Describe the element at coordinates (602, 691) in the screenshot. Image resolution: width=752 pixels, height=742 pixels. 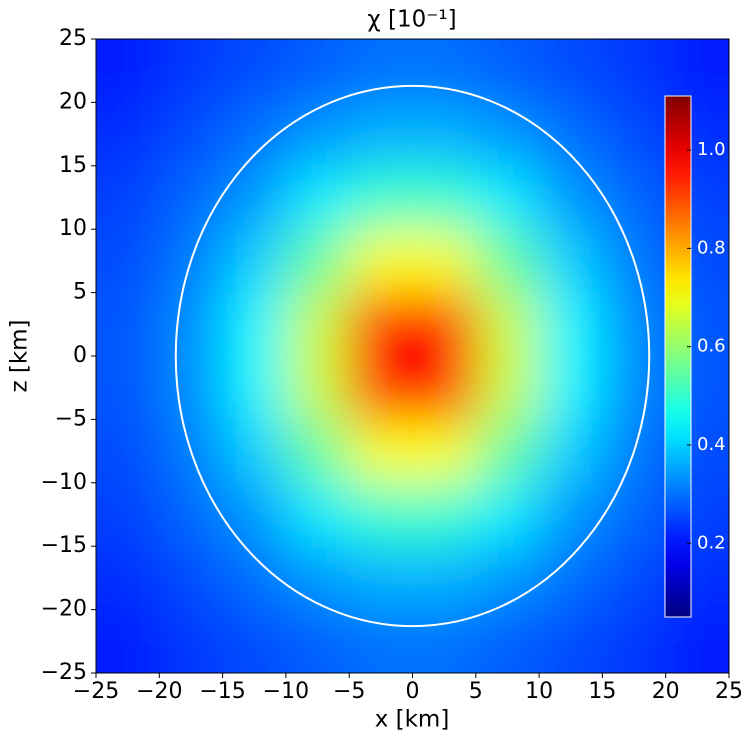
I see `x-tick-label: 15` at that location.